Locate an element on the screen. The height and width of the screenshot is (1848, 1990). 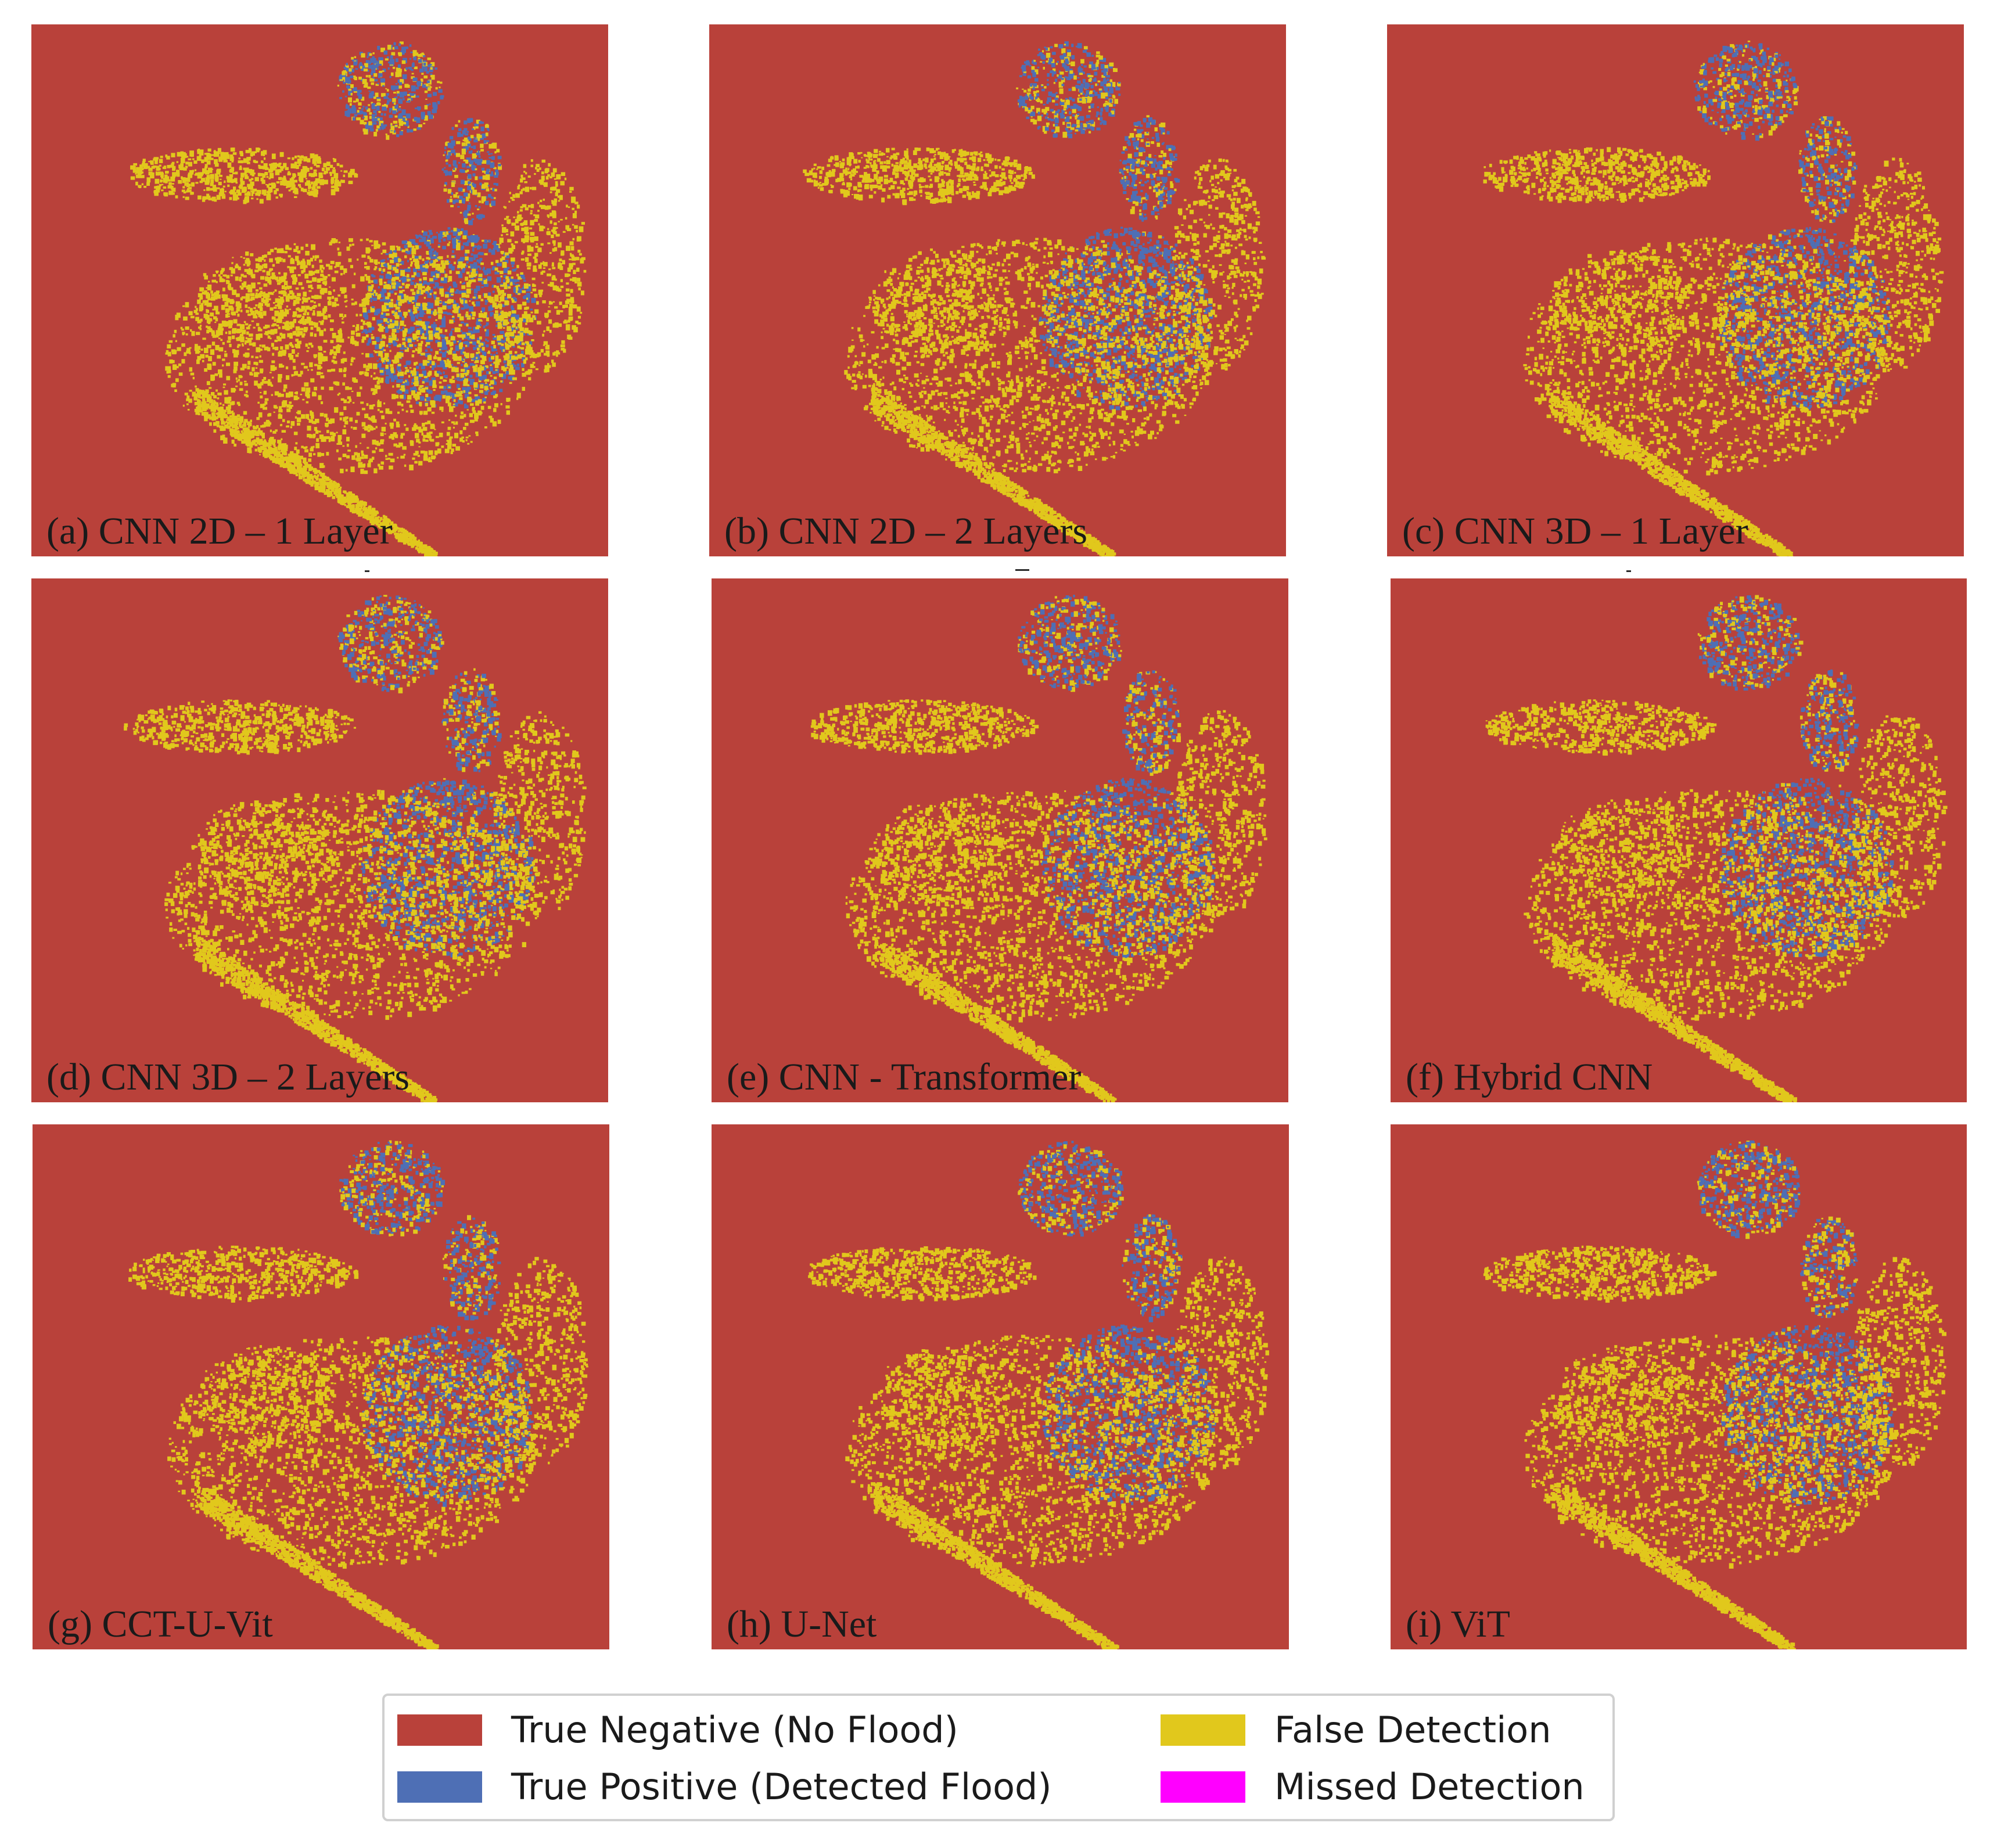
panel-a: (a) CNN 2D – 1 Layer is located at coordinates (319, 290).